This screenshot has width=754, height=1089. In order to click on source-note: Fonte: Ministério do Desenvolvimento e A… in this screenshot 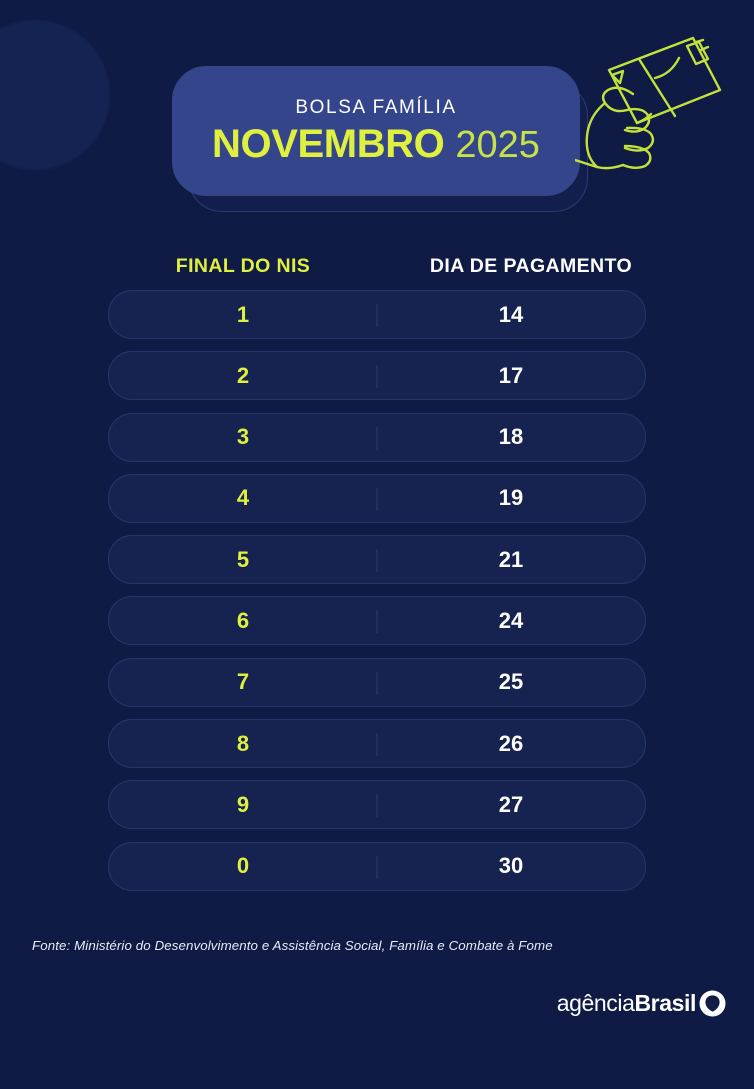, I will do `click(292, 945)`.